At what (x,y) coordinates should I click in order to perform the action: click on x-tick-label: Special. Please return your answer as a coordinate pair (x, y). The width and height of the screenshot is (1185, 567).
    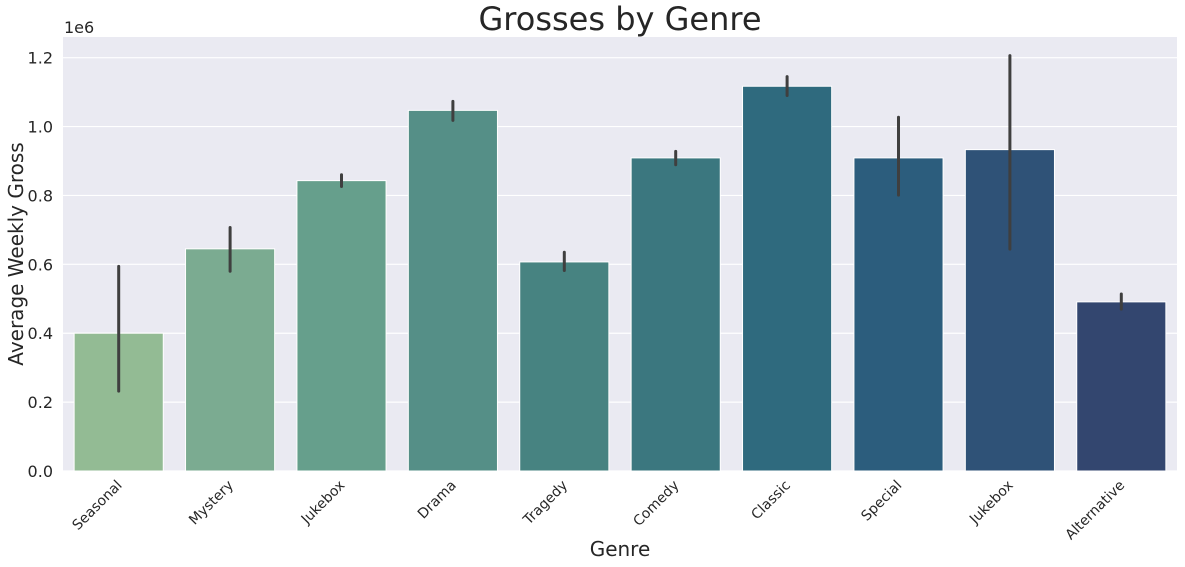
    Looking at the image, I should click on (881, 501).